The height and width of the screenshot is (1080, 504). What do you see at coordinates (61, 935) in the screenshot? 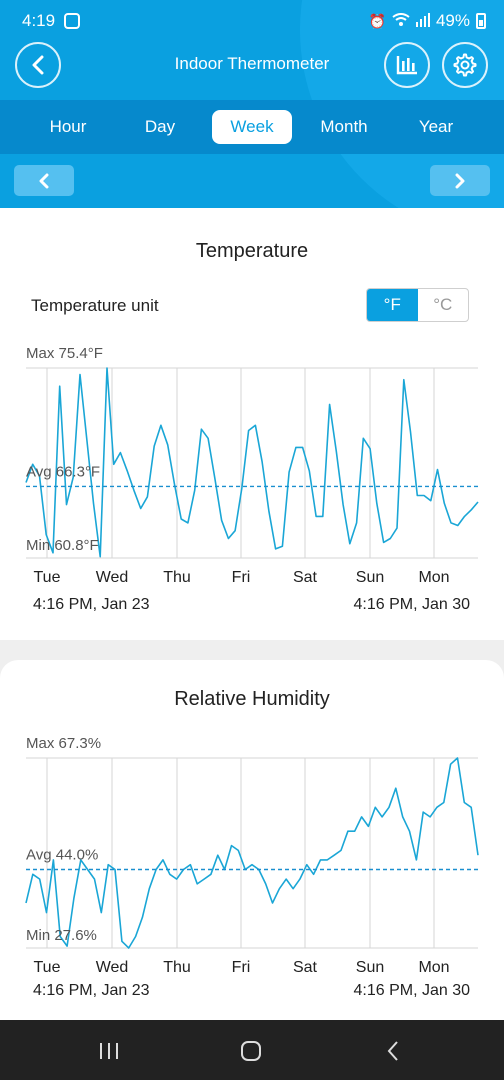
I see `min-label: Min 27.6%` at bounding box center [61, 935].